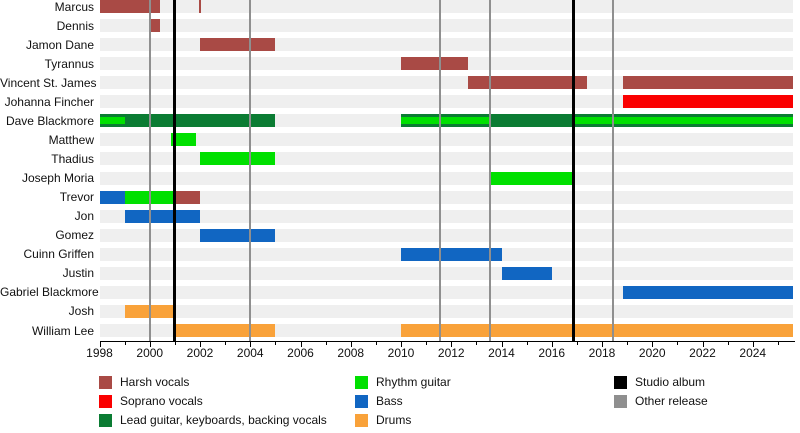  What do you see at coordinates (49, 120) in the screenshot?
I see `row-label: Dave Blackmore` at bounding box center [49, 120].